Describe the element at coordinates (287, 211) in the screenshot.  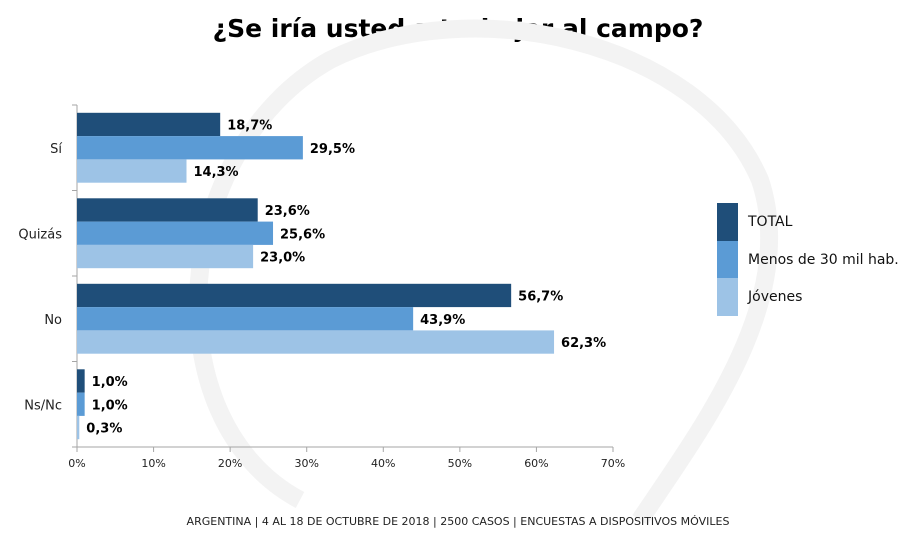
I see `data-label: 23,6%` at that location.